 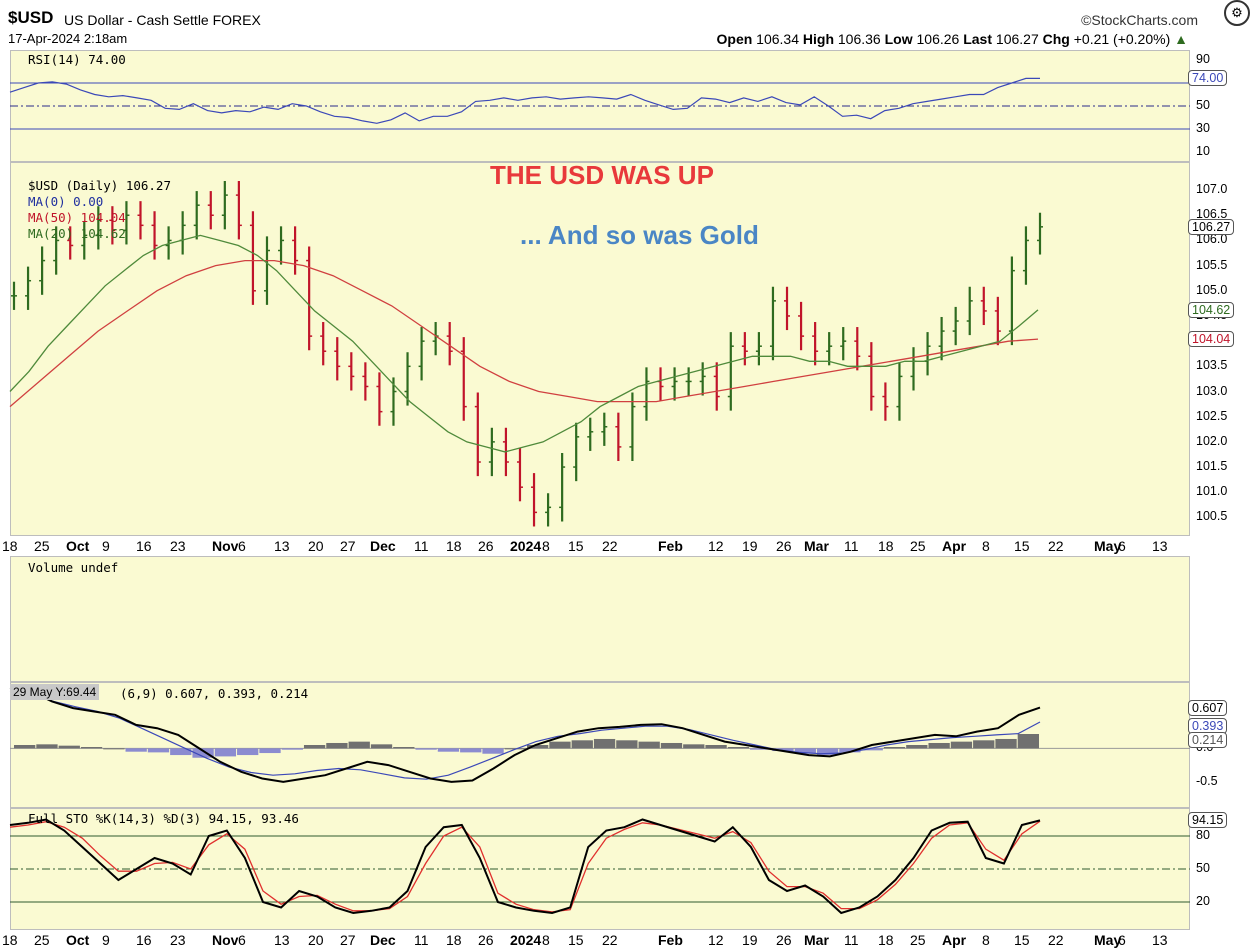 What do you see at coordinates (1237, 13) in the screenshot?
I see `settings-icon: ⚙` at bounding box center [1237, 13].